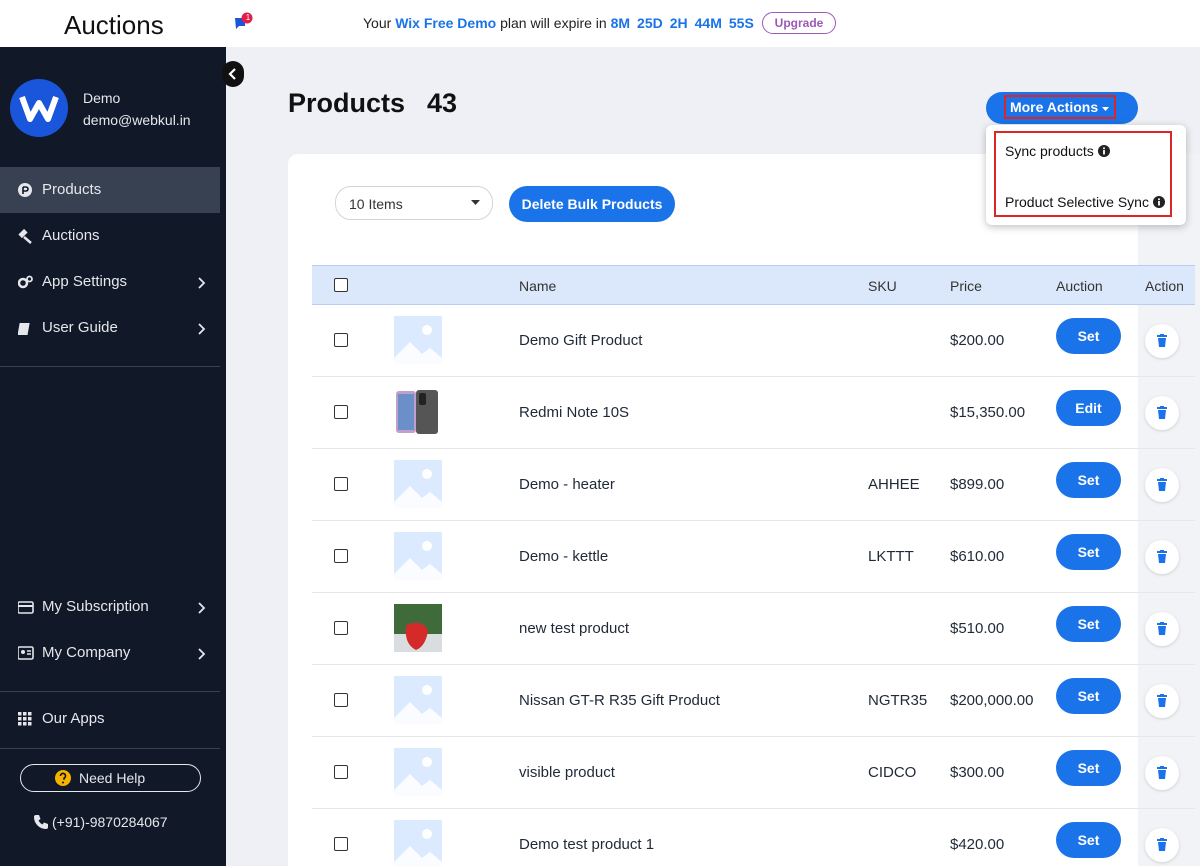  Describe the element at coordinates (977, 556) in the screenshot. I see `product-price: $610.00` at that location.